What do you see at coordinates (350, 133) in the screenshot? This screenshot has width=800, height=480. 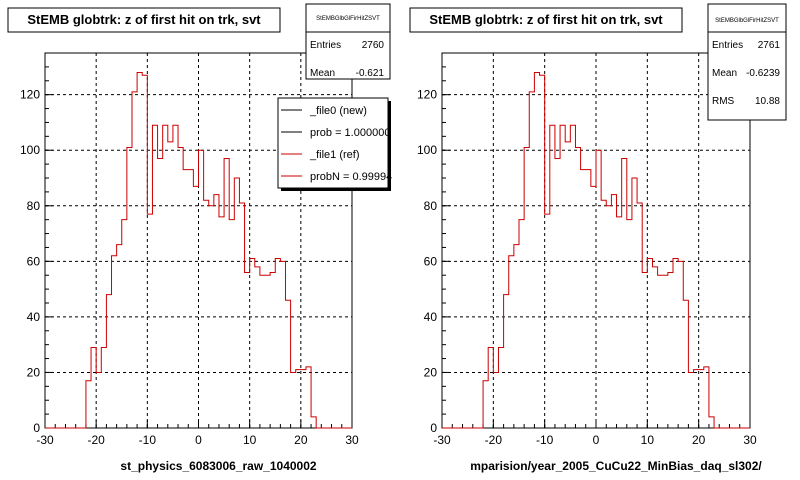 I see `legend-entry: prob = 1.000000` at bounding box center [350, 133].